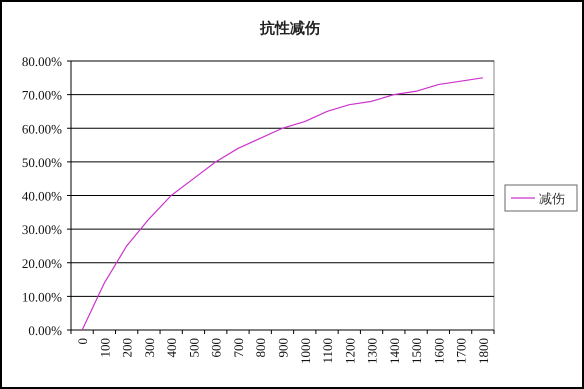 The image size is (584, 389). I want to click on x-tick-label: 1500, so click(416, 351).